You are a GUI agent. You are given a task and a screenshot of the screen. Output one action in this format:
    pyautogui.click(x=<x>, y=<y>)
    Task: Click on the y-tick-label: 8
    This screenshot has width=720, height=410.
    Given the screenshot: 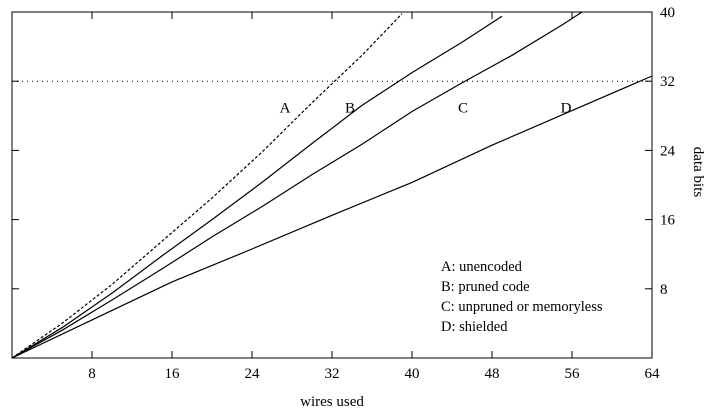 What is the action you would take?
    pyautogui.click(x=664, y=290)
    